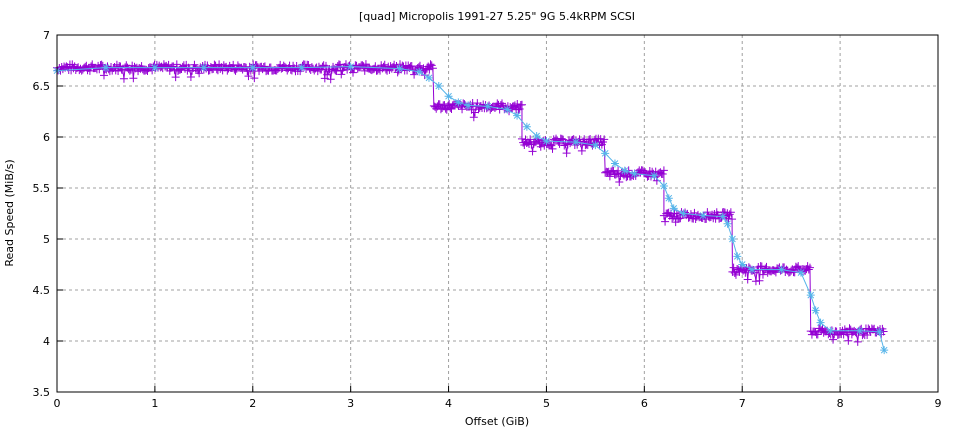  What do you see at coordinates (57, 403) in the screenshot?
I see `x-tick-label: 0` at bounding box center [57, 403].